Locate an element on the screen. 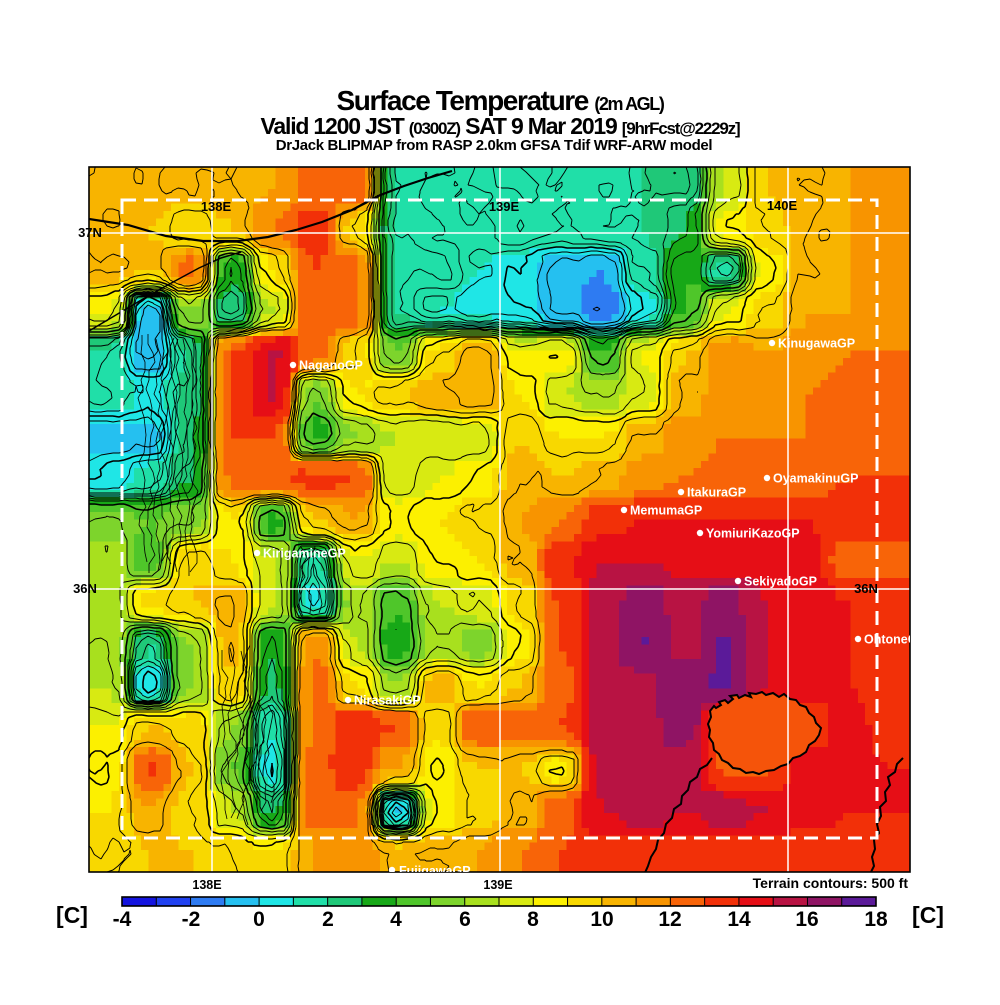 The height and width of the screenshot is (1005, 1000). svg-text: OyamakinuGP is located at coordinates (815, 479).